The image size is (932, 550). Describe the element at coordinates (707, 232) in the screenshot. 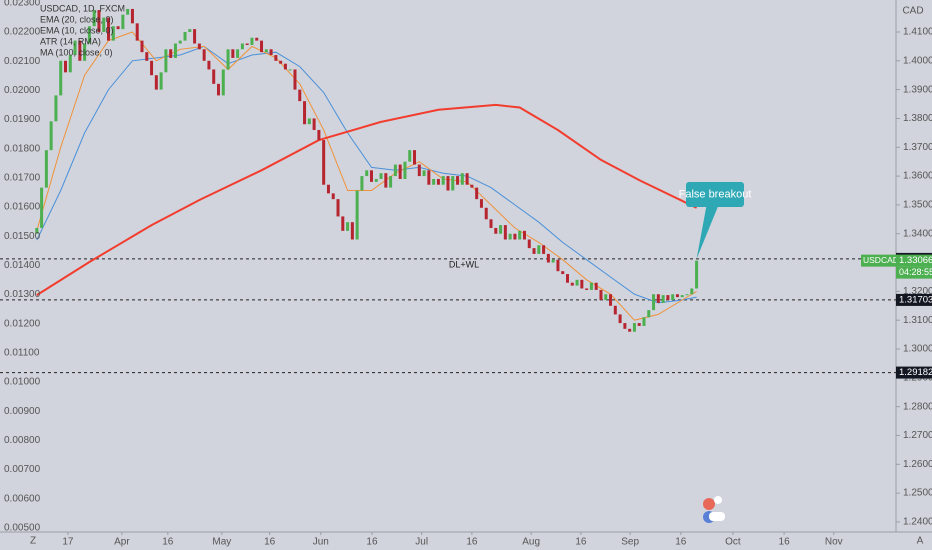

I see `callout-pointer` at that location.